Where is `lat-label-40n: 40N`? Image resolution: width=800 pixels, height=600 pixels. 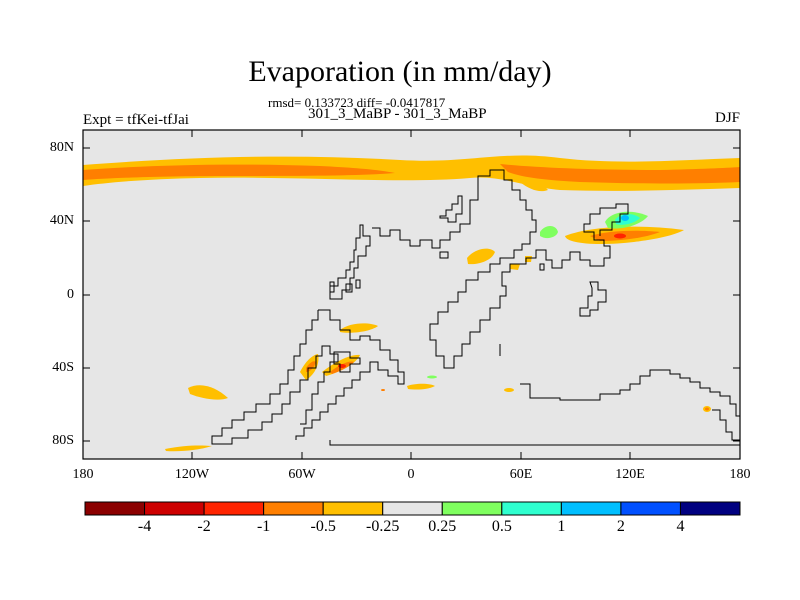
lat-label-40n: 40N is located at coordinates (61, 220).